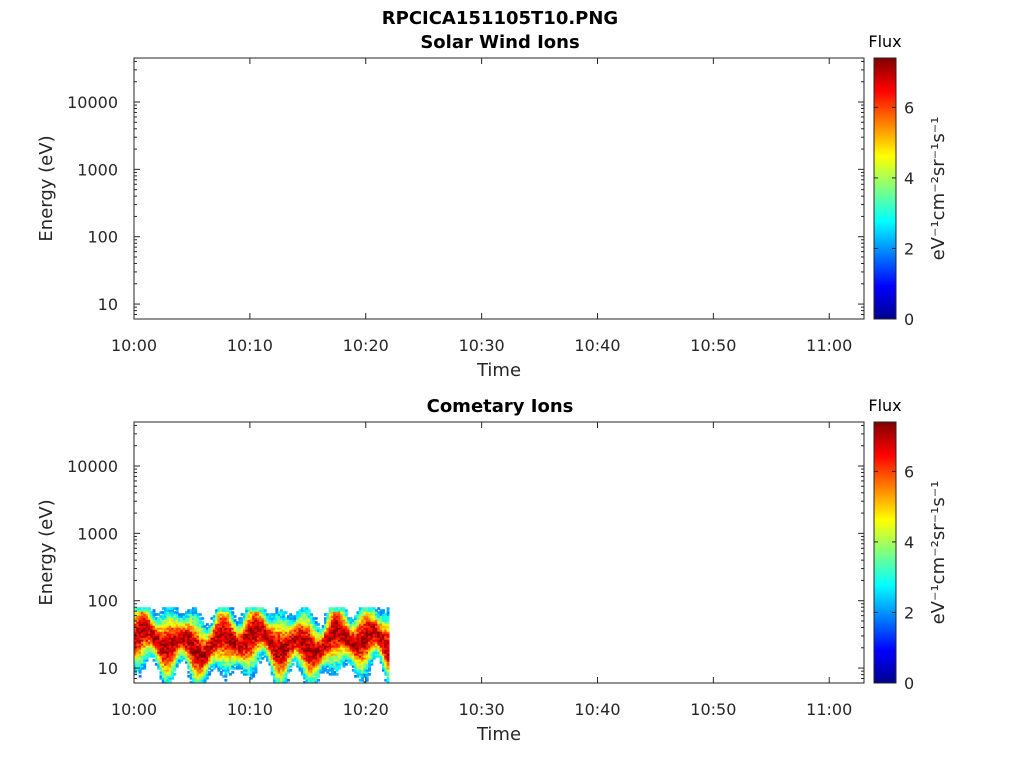  I want to click on y-tick-label: 100, so click(102, 601).